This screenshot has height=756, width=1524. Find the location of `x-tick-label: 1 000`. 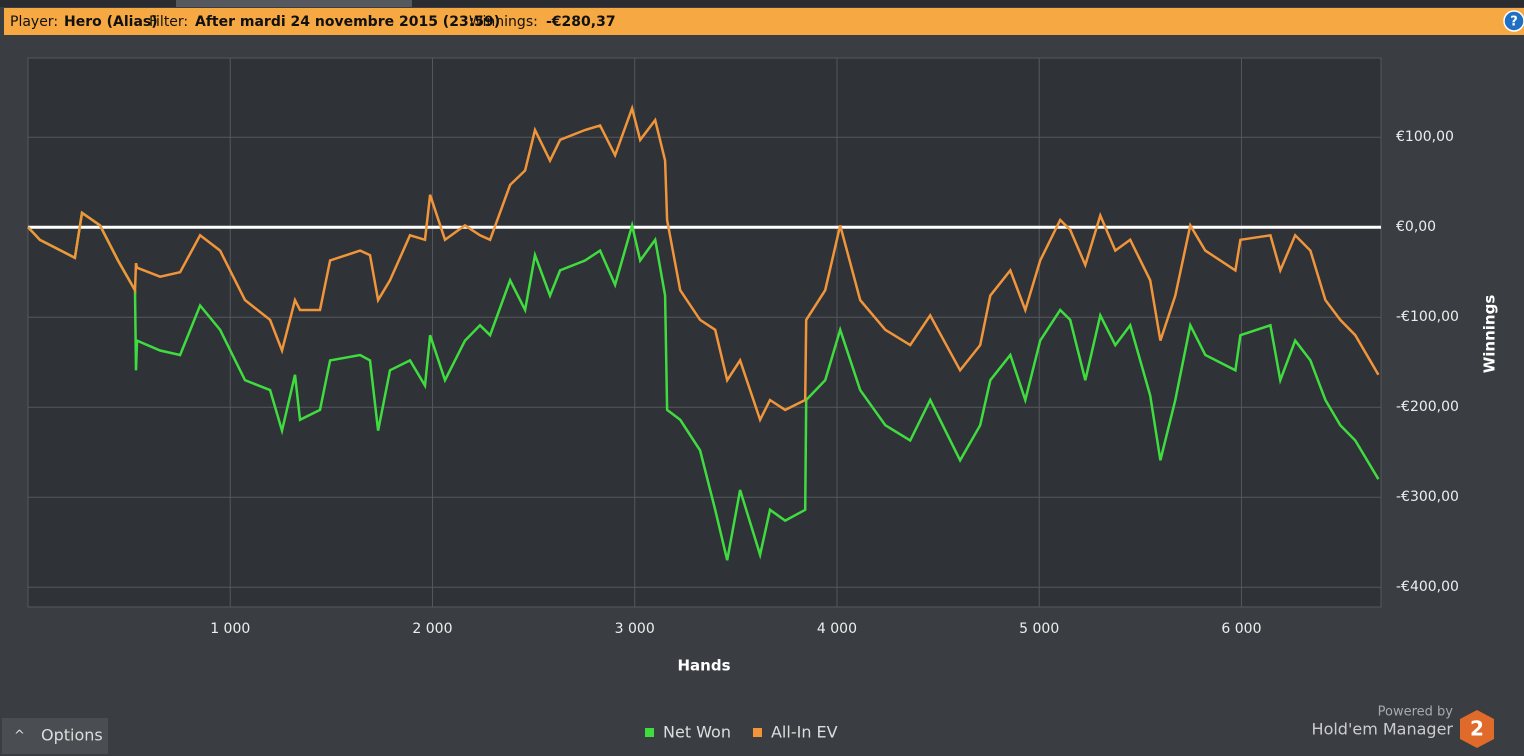

x-tick-label: 1 000 is located at coordinates (230, 629).